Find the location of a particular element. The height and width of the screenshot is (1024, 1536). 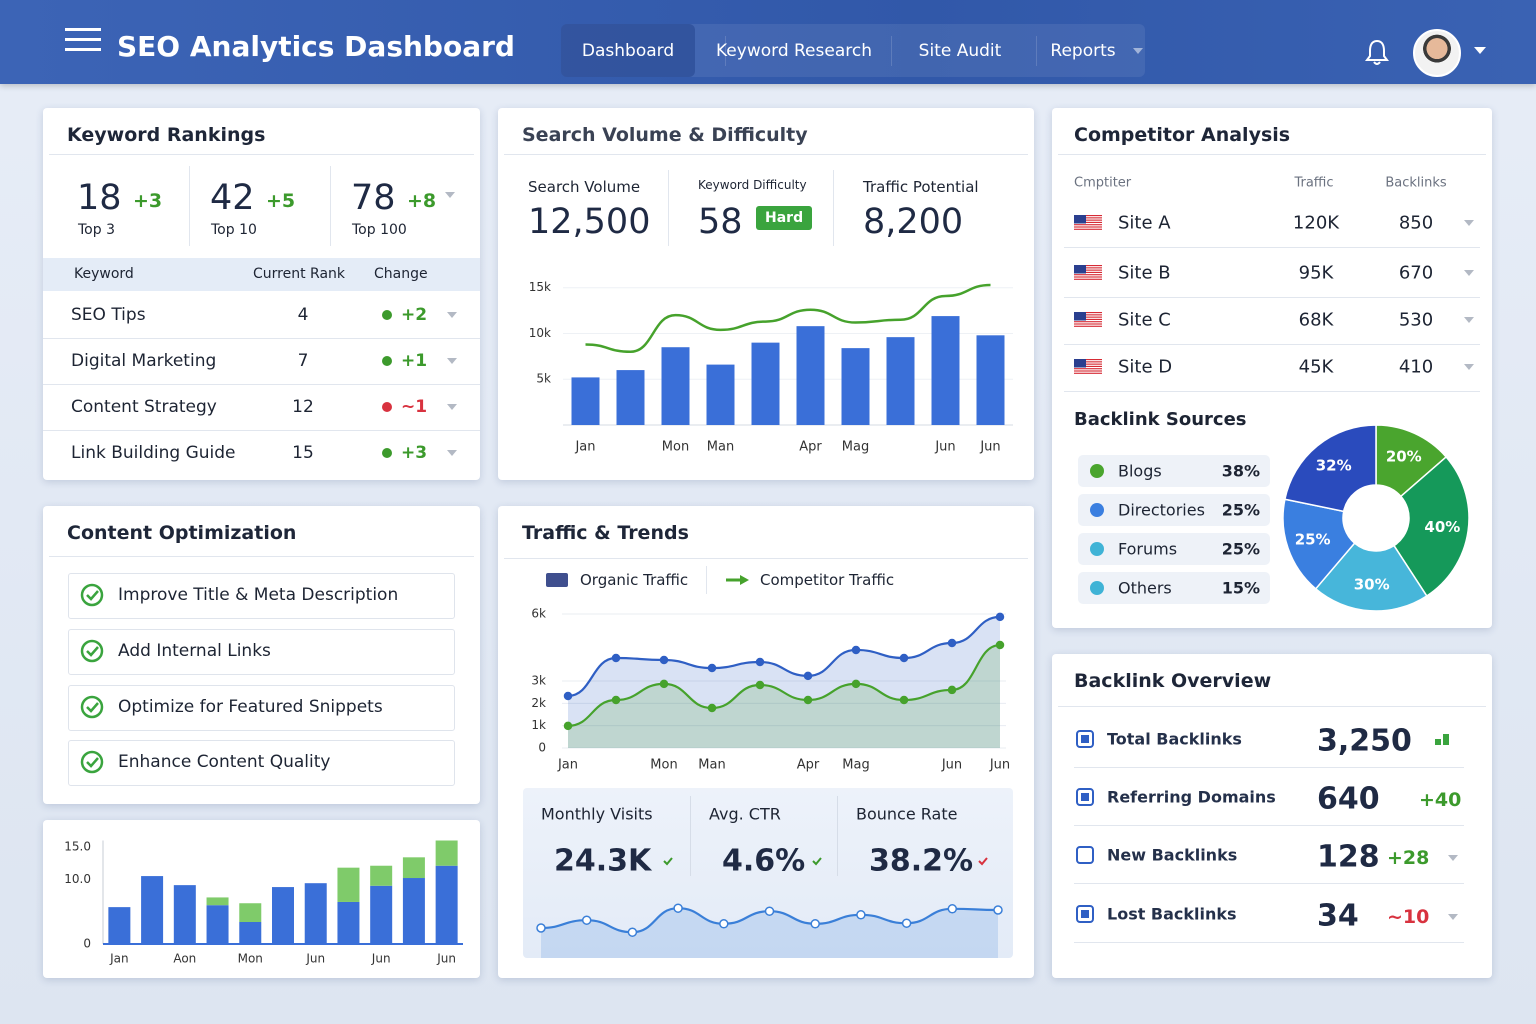

check-mark is located at coordinates (92, 651).